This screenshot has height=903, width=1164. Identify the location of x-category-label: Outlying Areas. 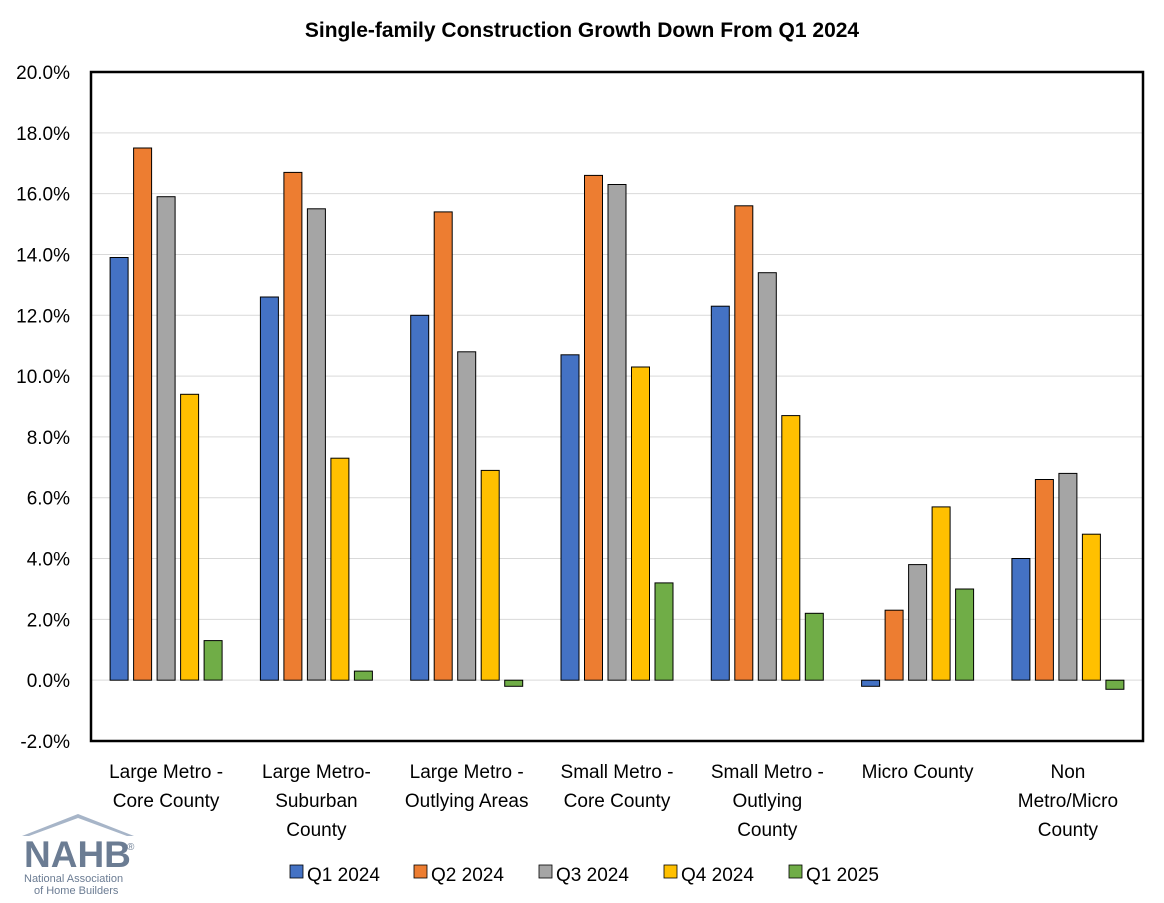
(467, 801).